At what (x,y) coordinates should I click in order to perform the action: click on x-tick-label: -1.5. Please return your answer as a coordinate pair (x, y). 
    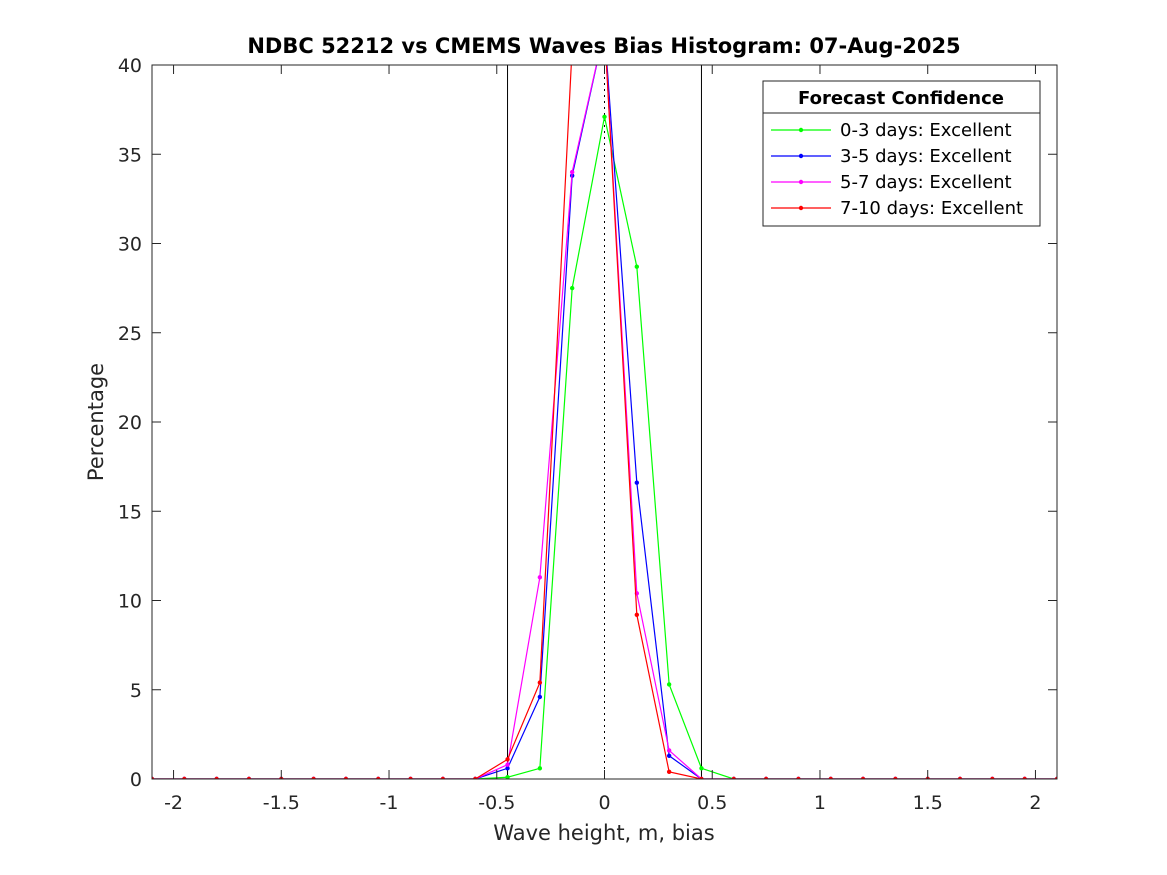
    Looking at the image, I should click on (281, 803).